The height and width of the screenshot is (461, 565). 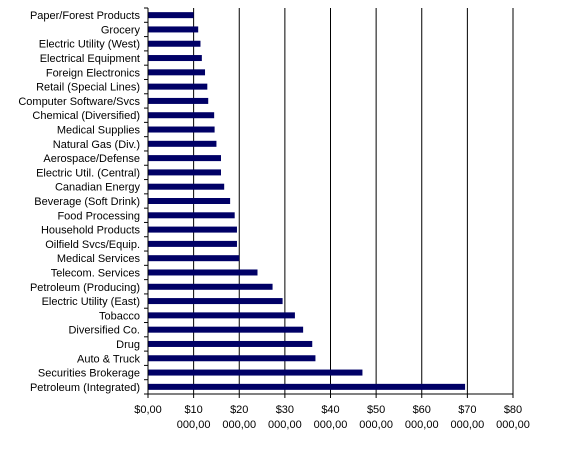 I want to click on category-label: Petroleum (Producing), so click(x=85, y=288).